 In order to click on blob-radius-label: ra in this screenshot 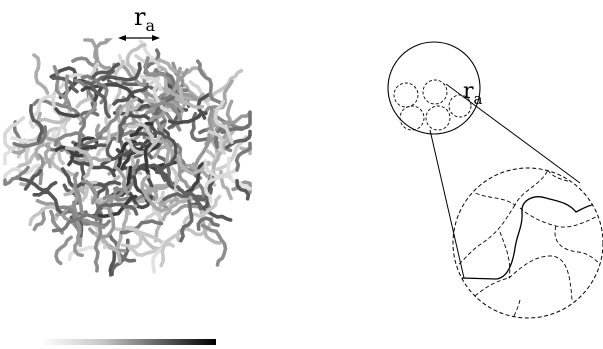, I will do `click(473, 93)`.